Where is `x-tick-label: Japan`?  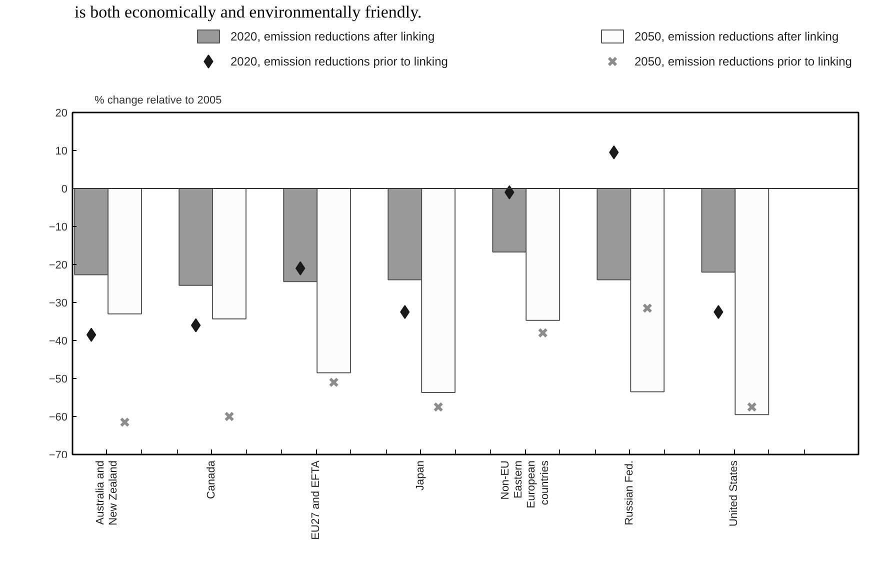
x-tick-label: Japan is located at coordinates (420, 475).